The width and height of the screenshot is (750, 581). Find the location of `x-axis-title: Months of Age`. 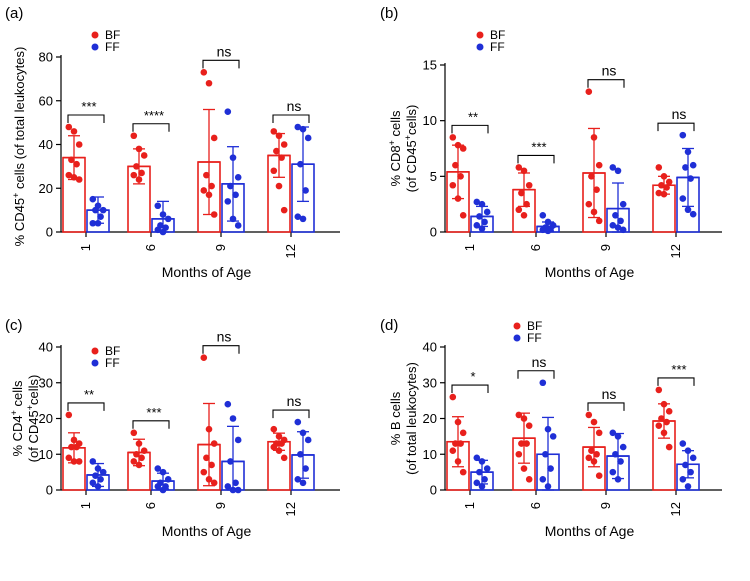

x-axis-title: Months of Age is located at coordinates (207, 272).